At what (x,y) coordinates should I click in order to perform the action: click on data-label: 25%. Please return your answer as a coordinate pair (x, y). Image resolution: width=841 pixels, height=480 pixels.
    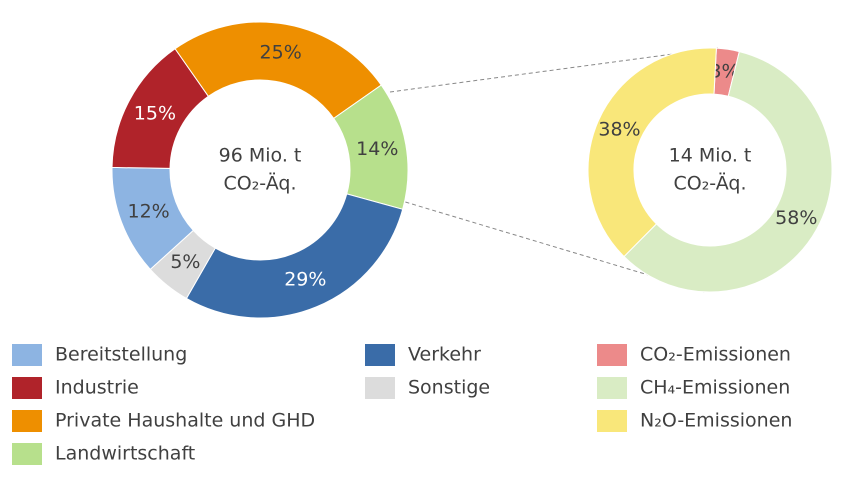
    Looking at the image, I should click on (281, 52).